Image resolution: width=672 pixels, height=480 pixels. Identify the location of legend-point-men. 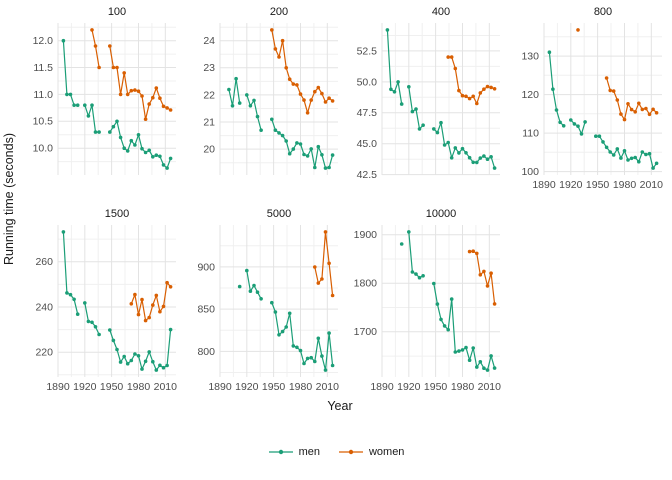
(280, 452).